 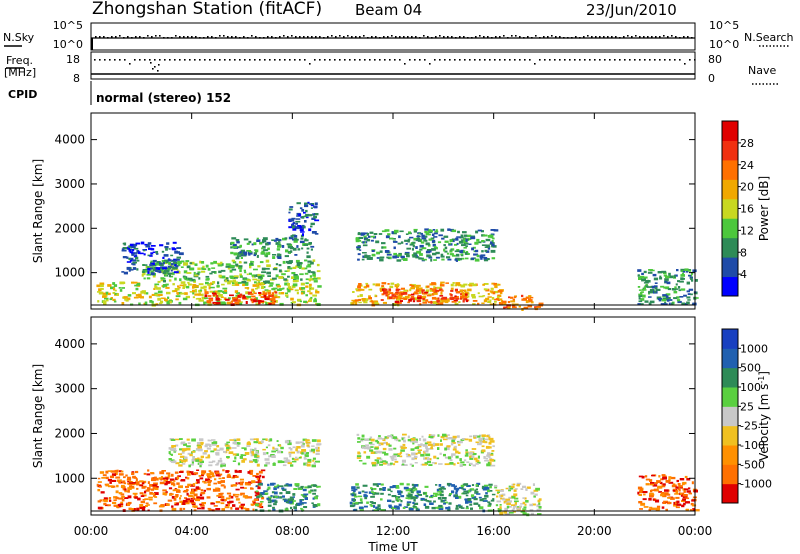 I want to click on power-colorbar-segment, so click(x=730, y=247).